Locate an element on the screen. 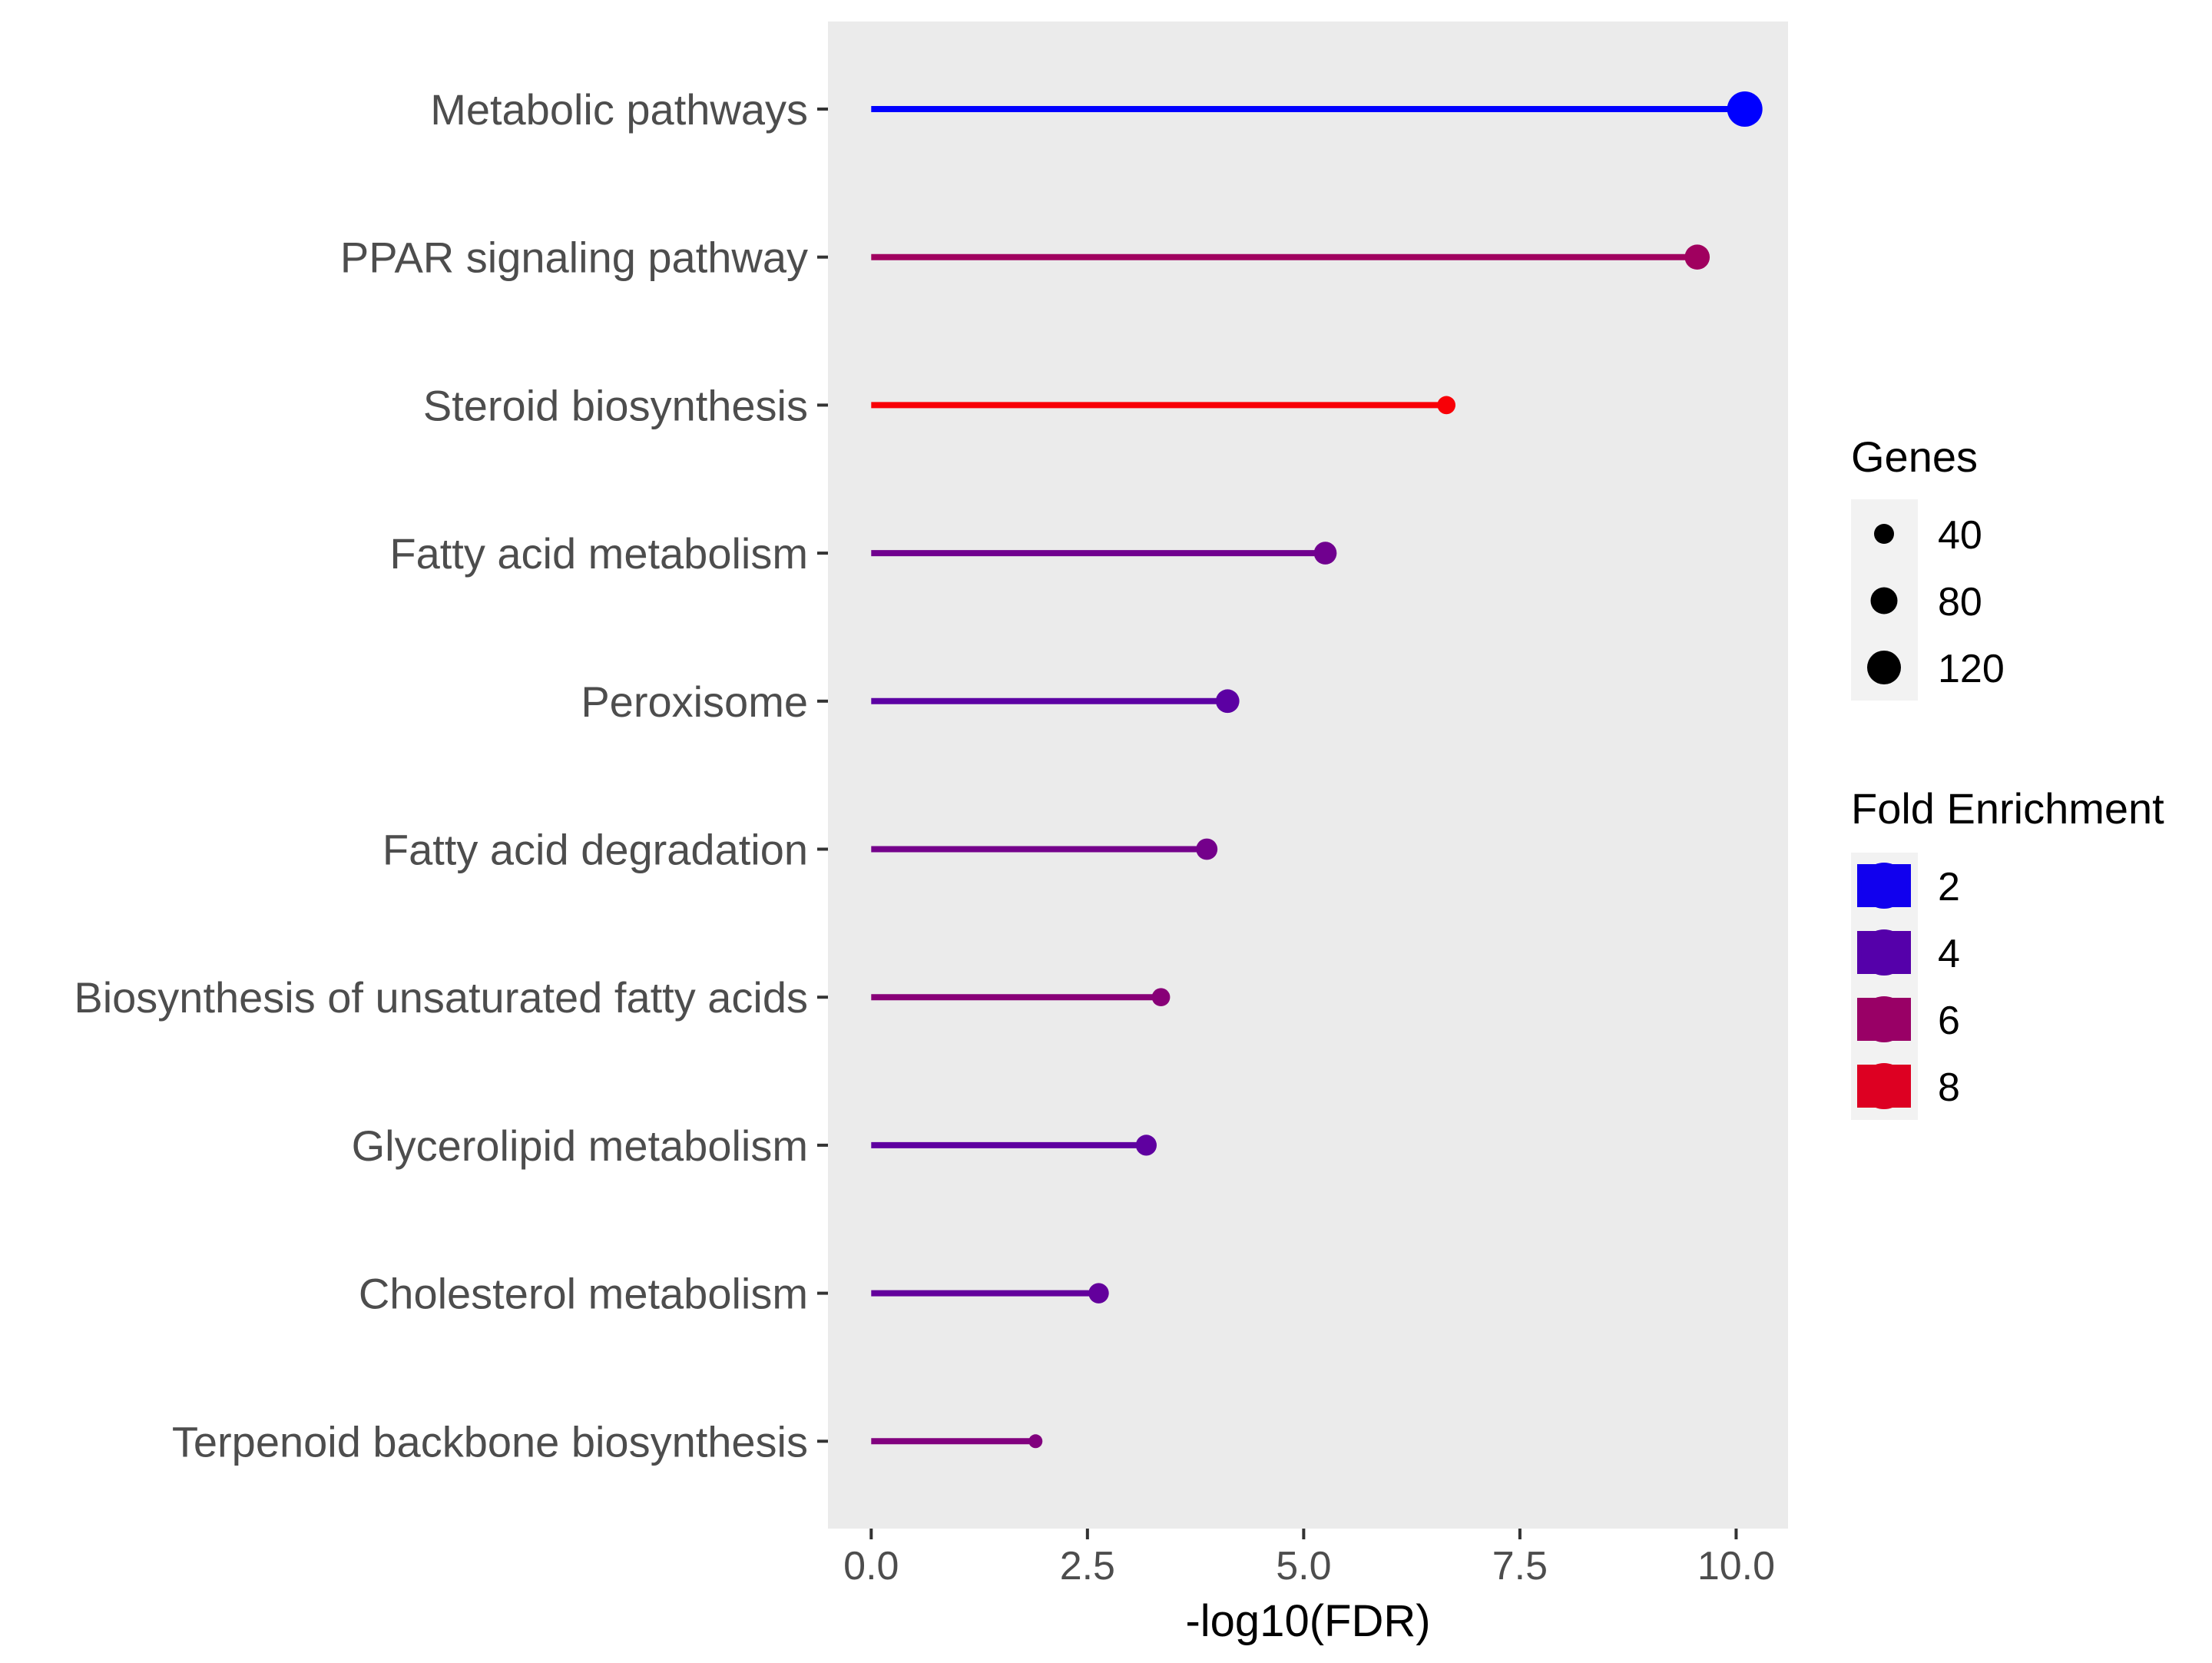 This screenshot has height=1663, width=2212. fold-enrichment-legend: Fold Enrichment 2 4 6 8 is located at coordinates (2008, 952).